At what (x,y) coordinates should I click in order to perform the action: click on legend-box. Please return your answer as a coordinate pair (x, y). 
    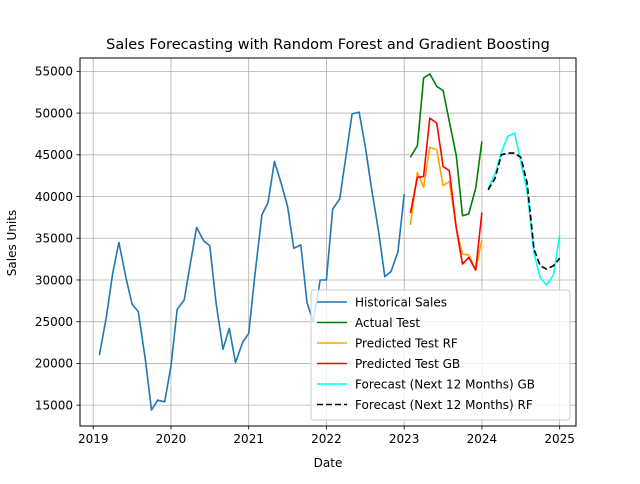
    Looking at the image, I should click on (440, 355).